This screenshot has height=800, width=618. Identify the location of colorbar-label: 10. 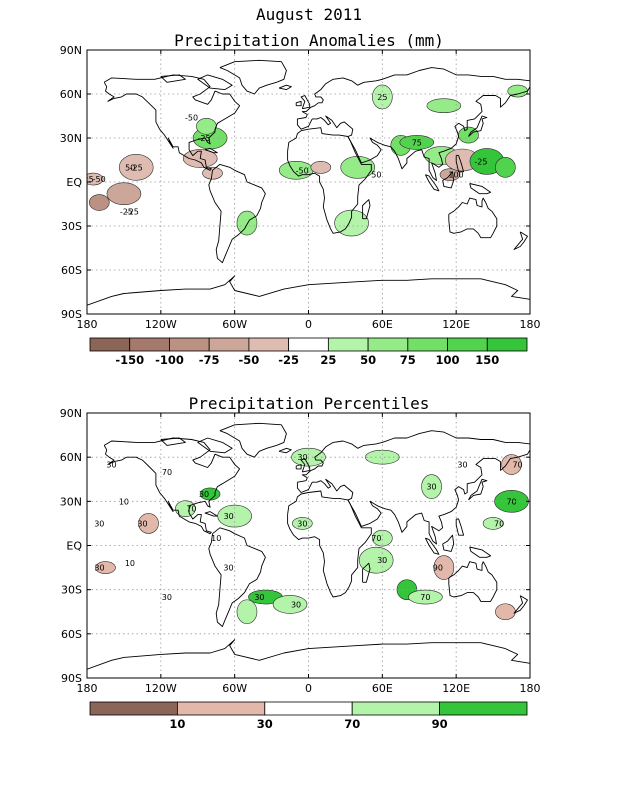
(177, 724).